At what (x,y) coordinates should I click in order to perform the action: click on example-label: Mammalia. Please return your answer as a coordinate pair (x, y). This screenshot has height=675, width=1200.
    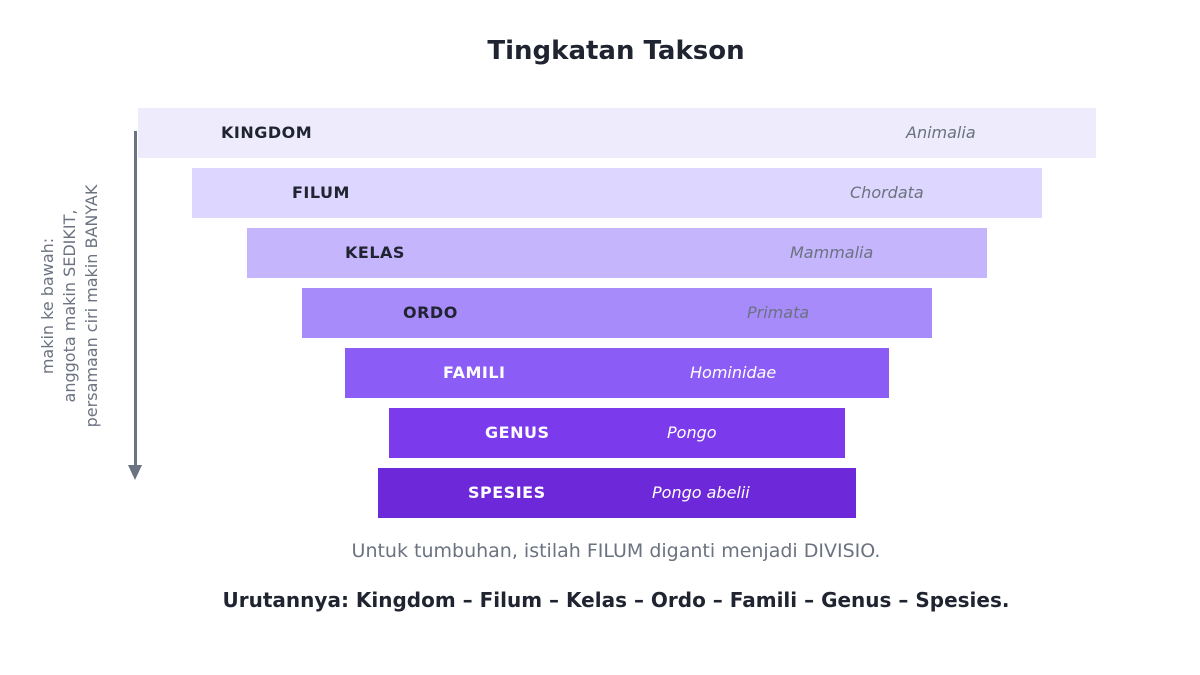
    Looking at the image, I should click on (832, 252).